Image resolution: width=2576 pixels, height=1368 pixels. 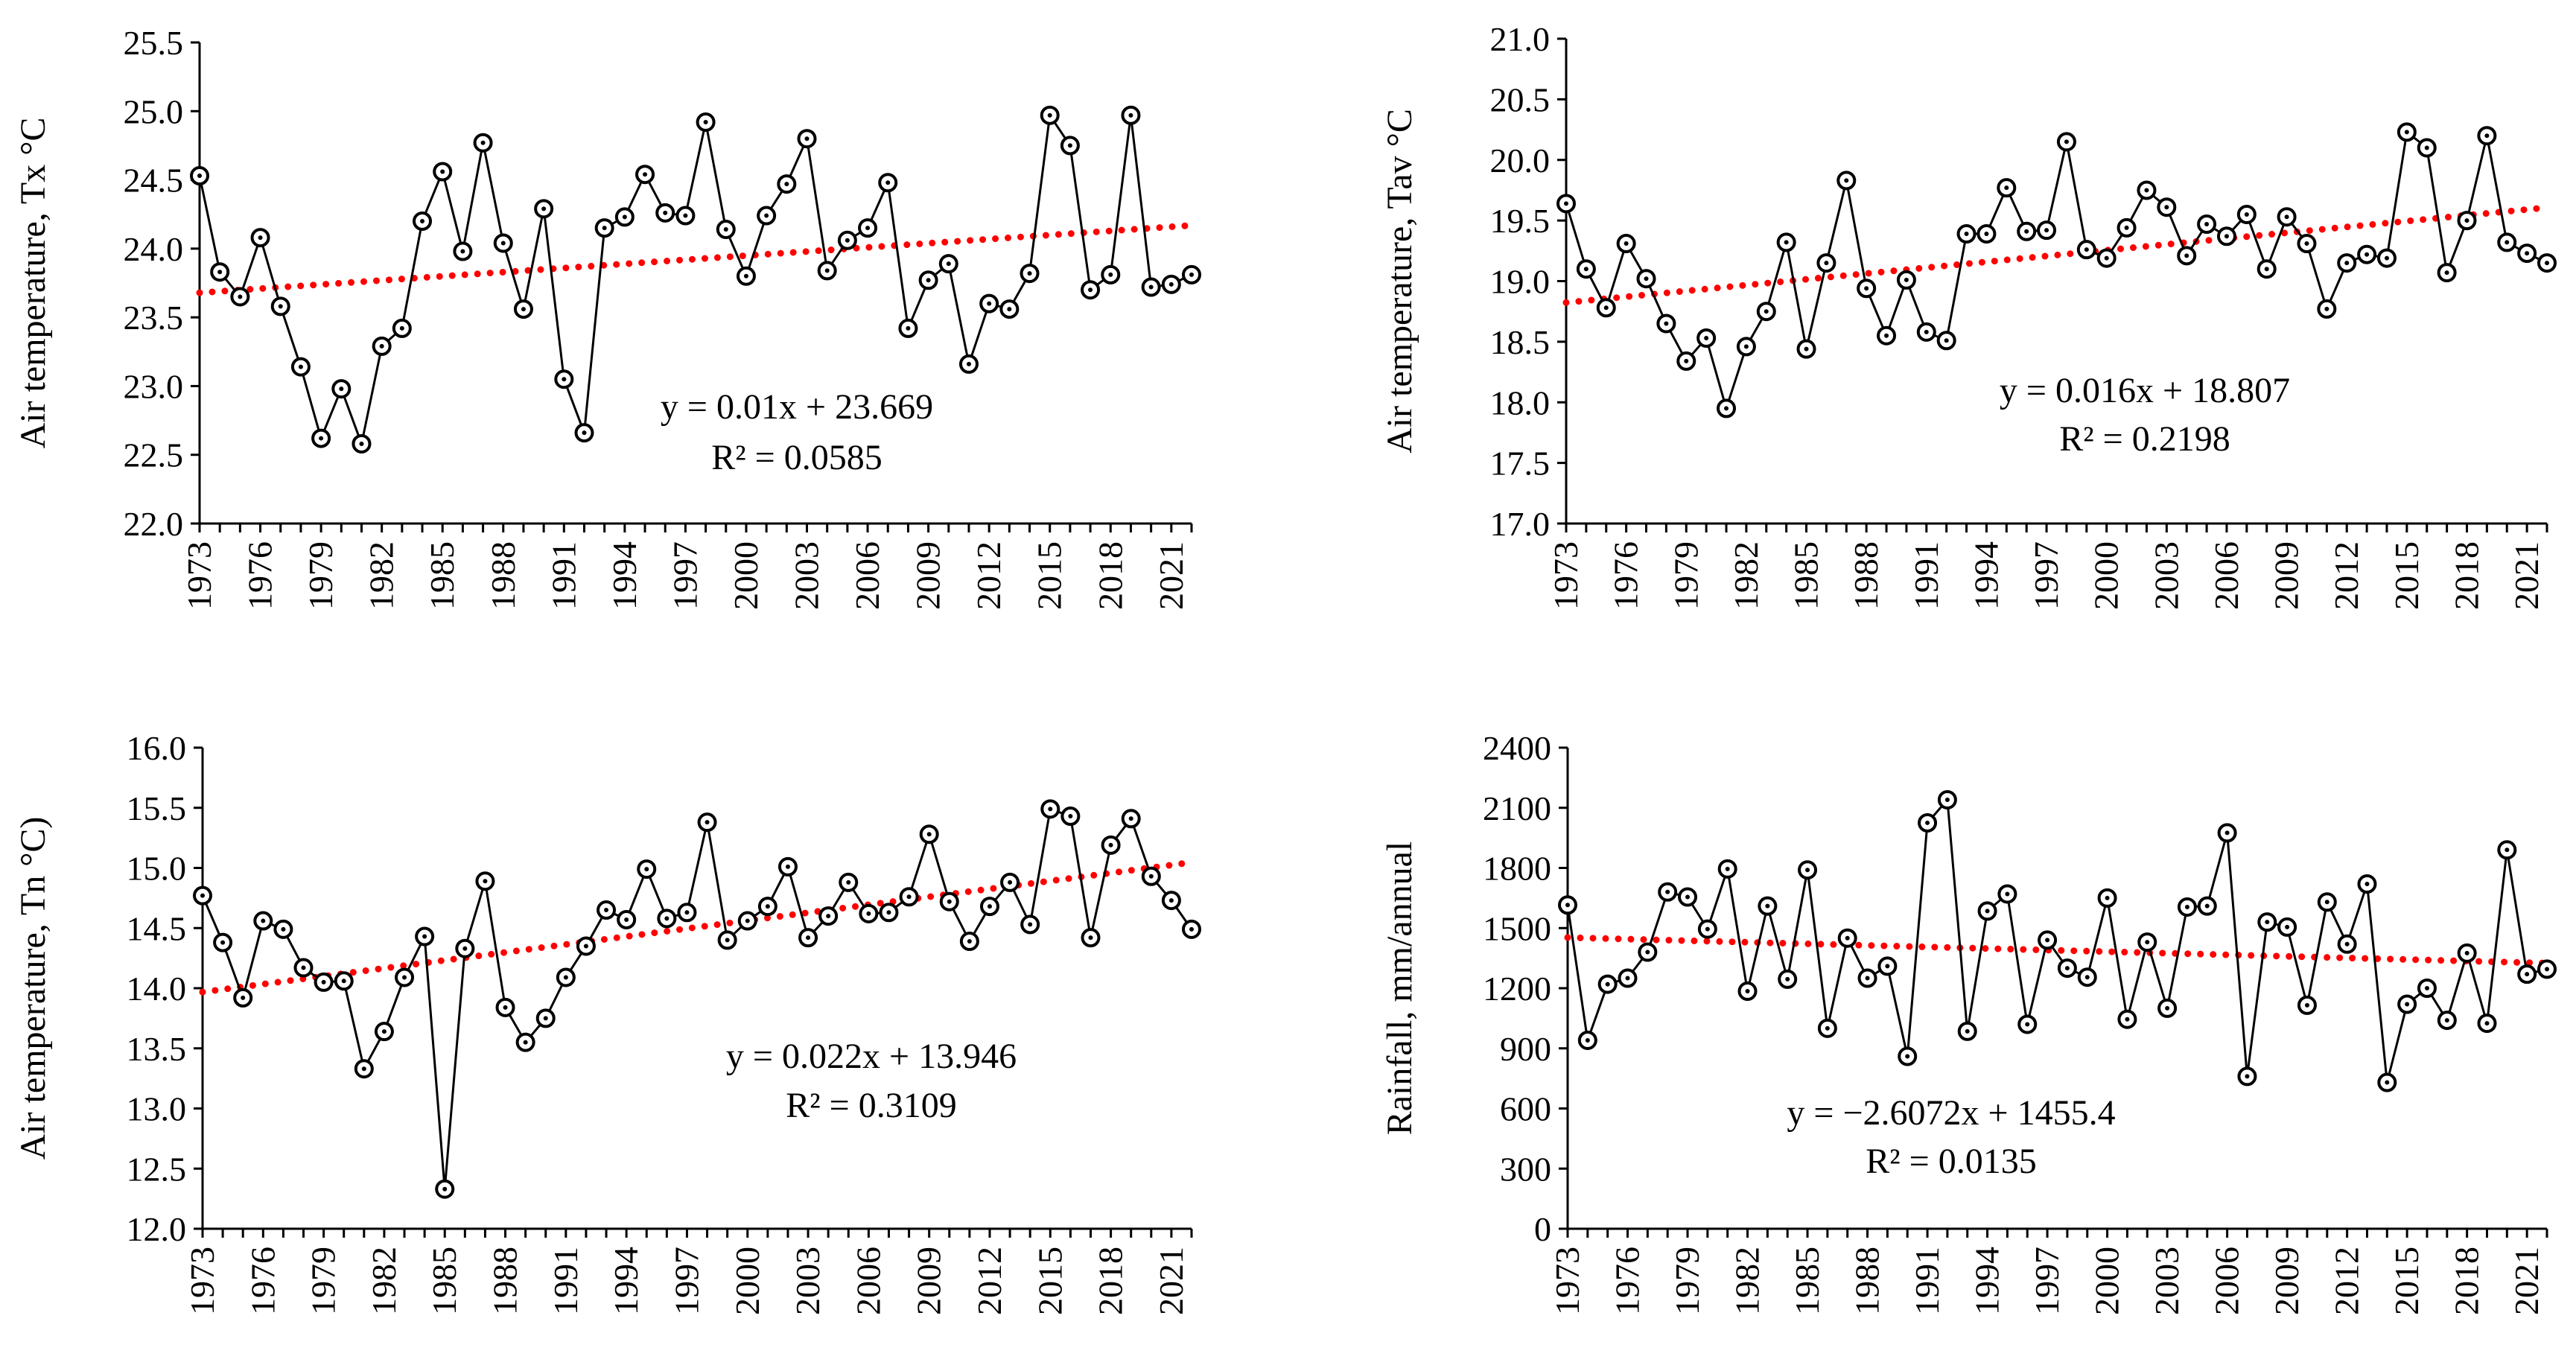 What do you see at coordinates (1866, 575) in the screenshot?
I see `x-tick-label: 1988` at bounding box center [1866, 575].